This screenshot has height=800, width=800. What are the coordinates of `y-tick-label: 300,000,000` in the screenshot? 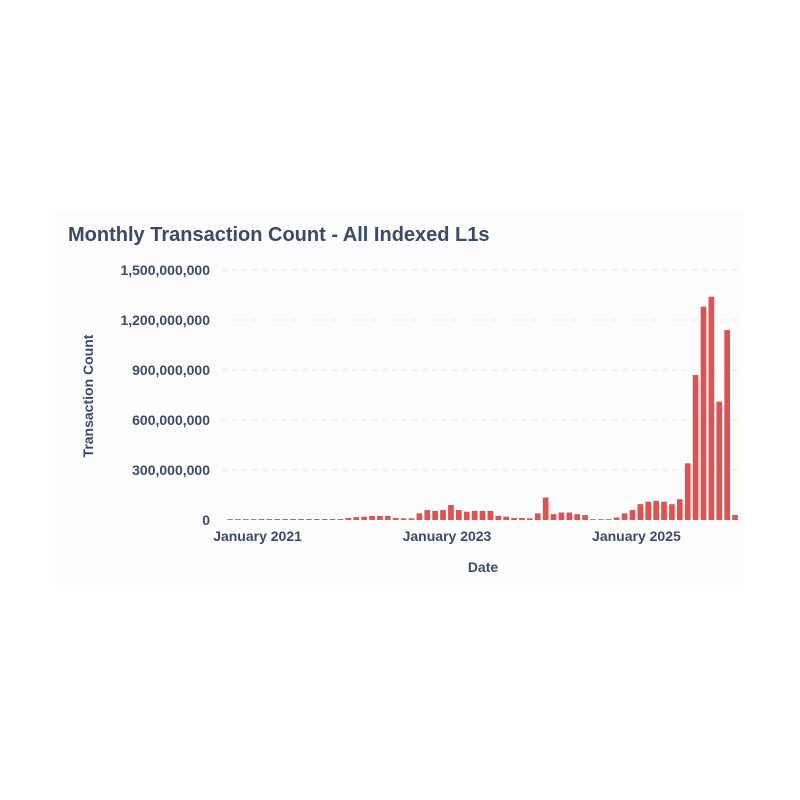 It's located at (171, 470).